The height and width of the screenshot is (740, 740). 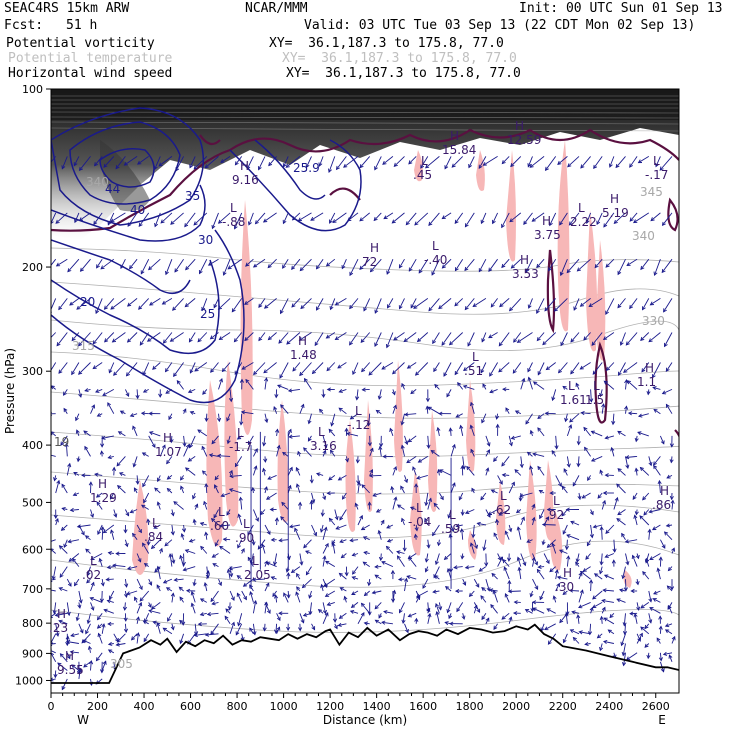 What do you see at coordinates (121, 664) in the screenshot?
I see `theta-label-305: 305` at bounding box center [121, 664].